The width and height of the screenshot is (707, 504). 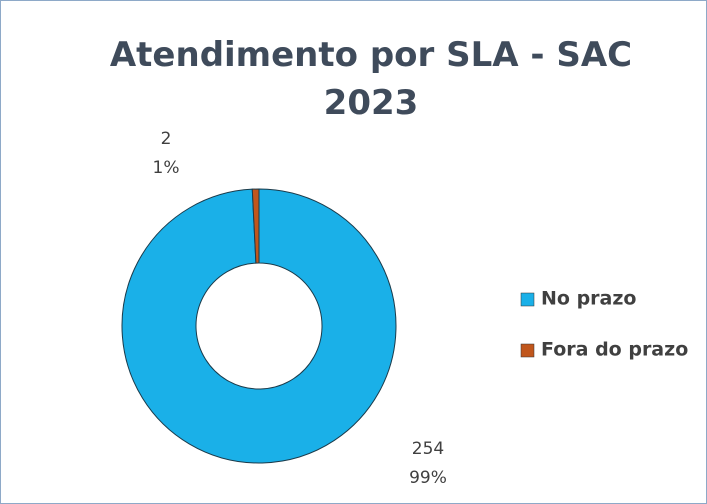 I want to click on legend-label: Fora do prazo, so click(x=614, y=350).